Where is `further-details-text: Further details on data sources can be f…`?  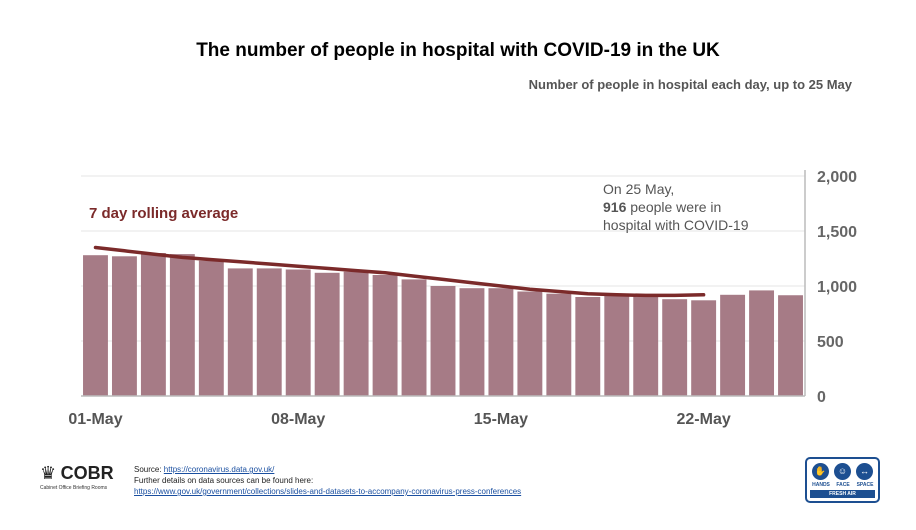
further-details-text: Further details on data sources can be f… is located at coordinates (224, 480).